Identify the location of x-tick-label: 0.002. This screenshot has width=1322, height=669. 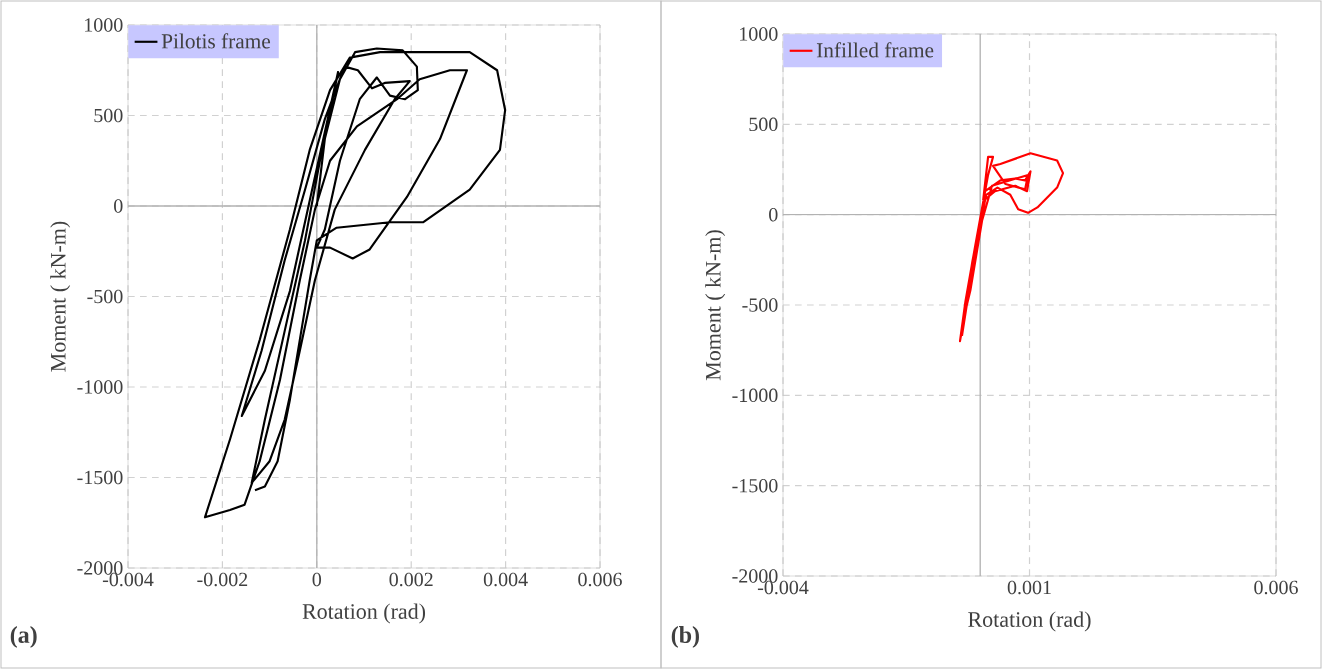
(411, 579).